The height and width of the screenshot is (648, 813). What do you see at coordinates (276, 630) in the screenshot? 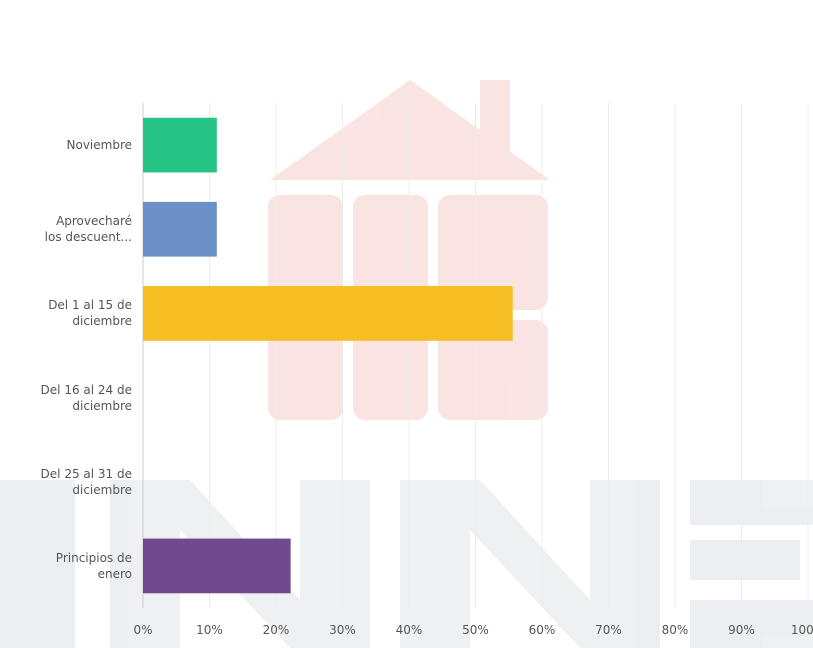
I see `x-tick-label: 20%` at bounding box center [276, 630].